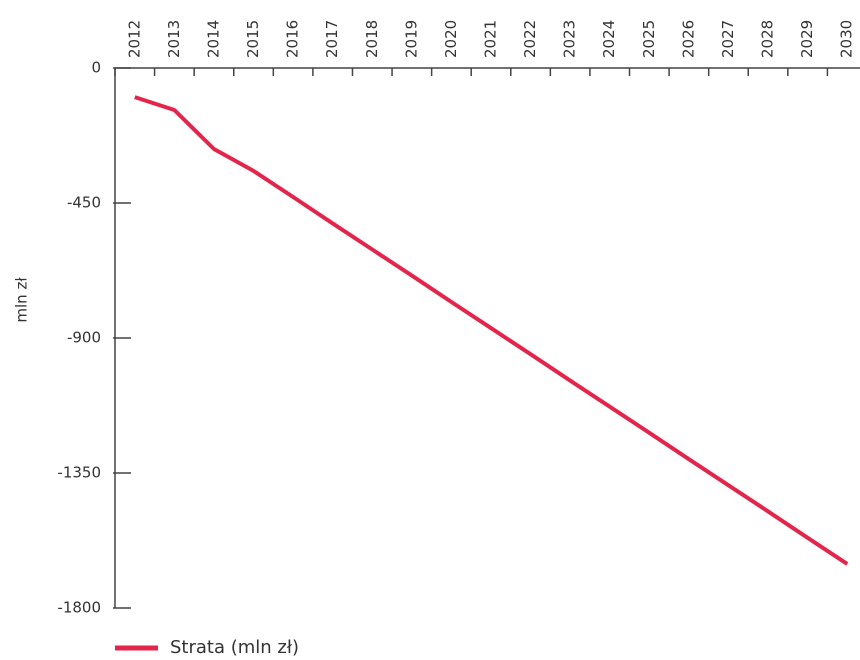 This screenshot has height=660, width=860. I want to click on x-tick-label: 2012, so click(134, 39).